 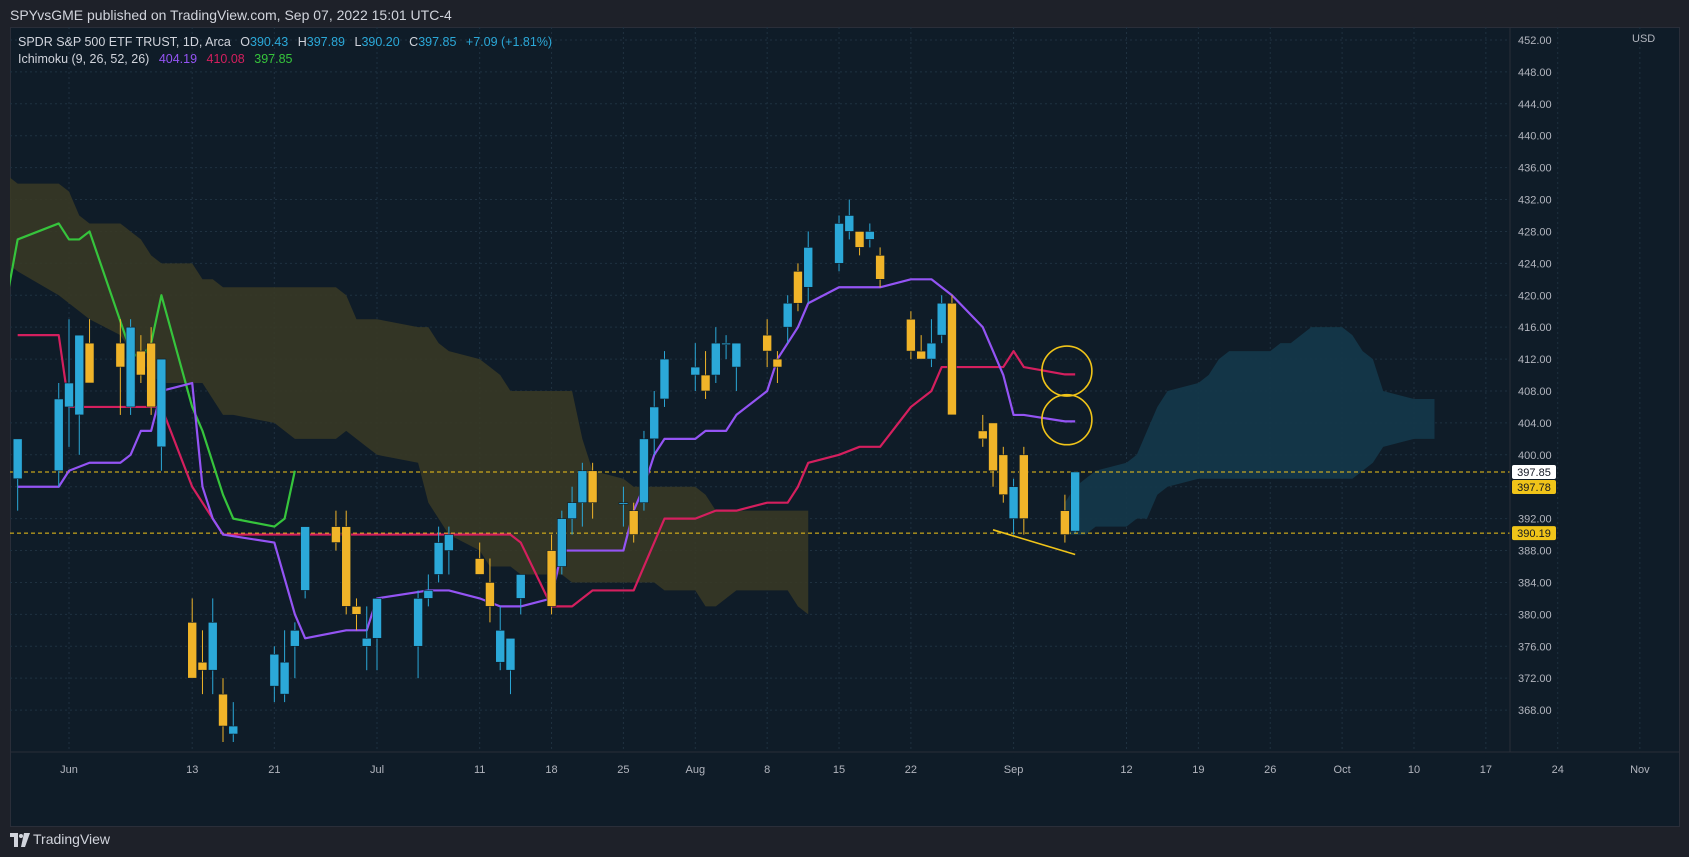 I want to click on open-value: 390.43, so click(x=269, y=42).